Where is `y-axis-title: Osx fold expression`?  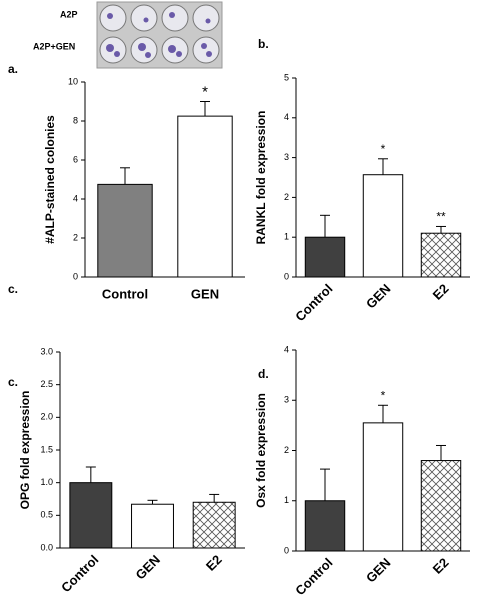 y-axis-title: Osx fold expression is located at coordinates (261, 450).